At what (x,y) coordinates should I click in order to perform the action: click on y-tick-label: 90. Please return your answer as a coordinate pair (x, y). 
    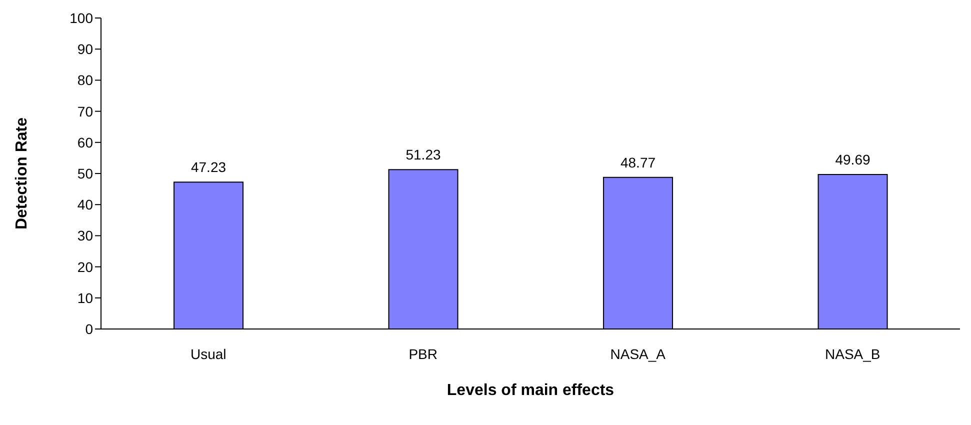
    Looking at the image, I should click on (85, 49).